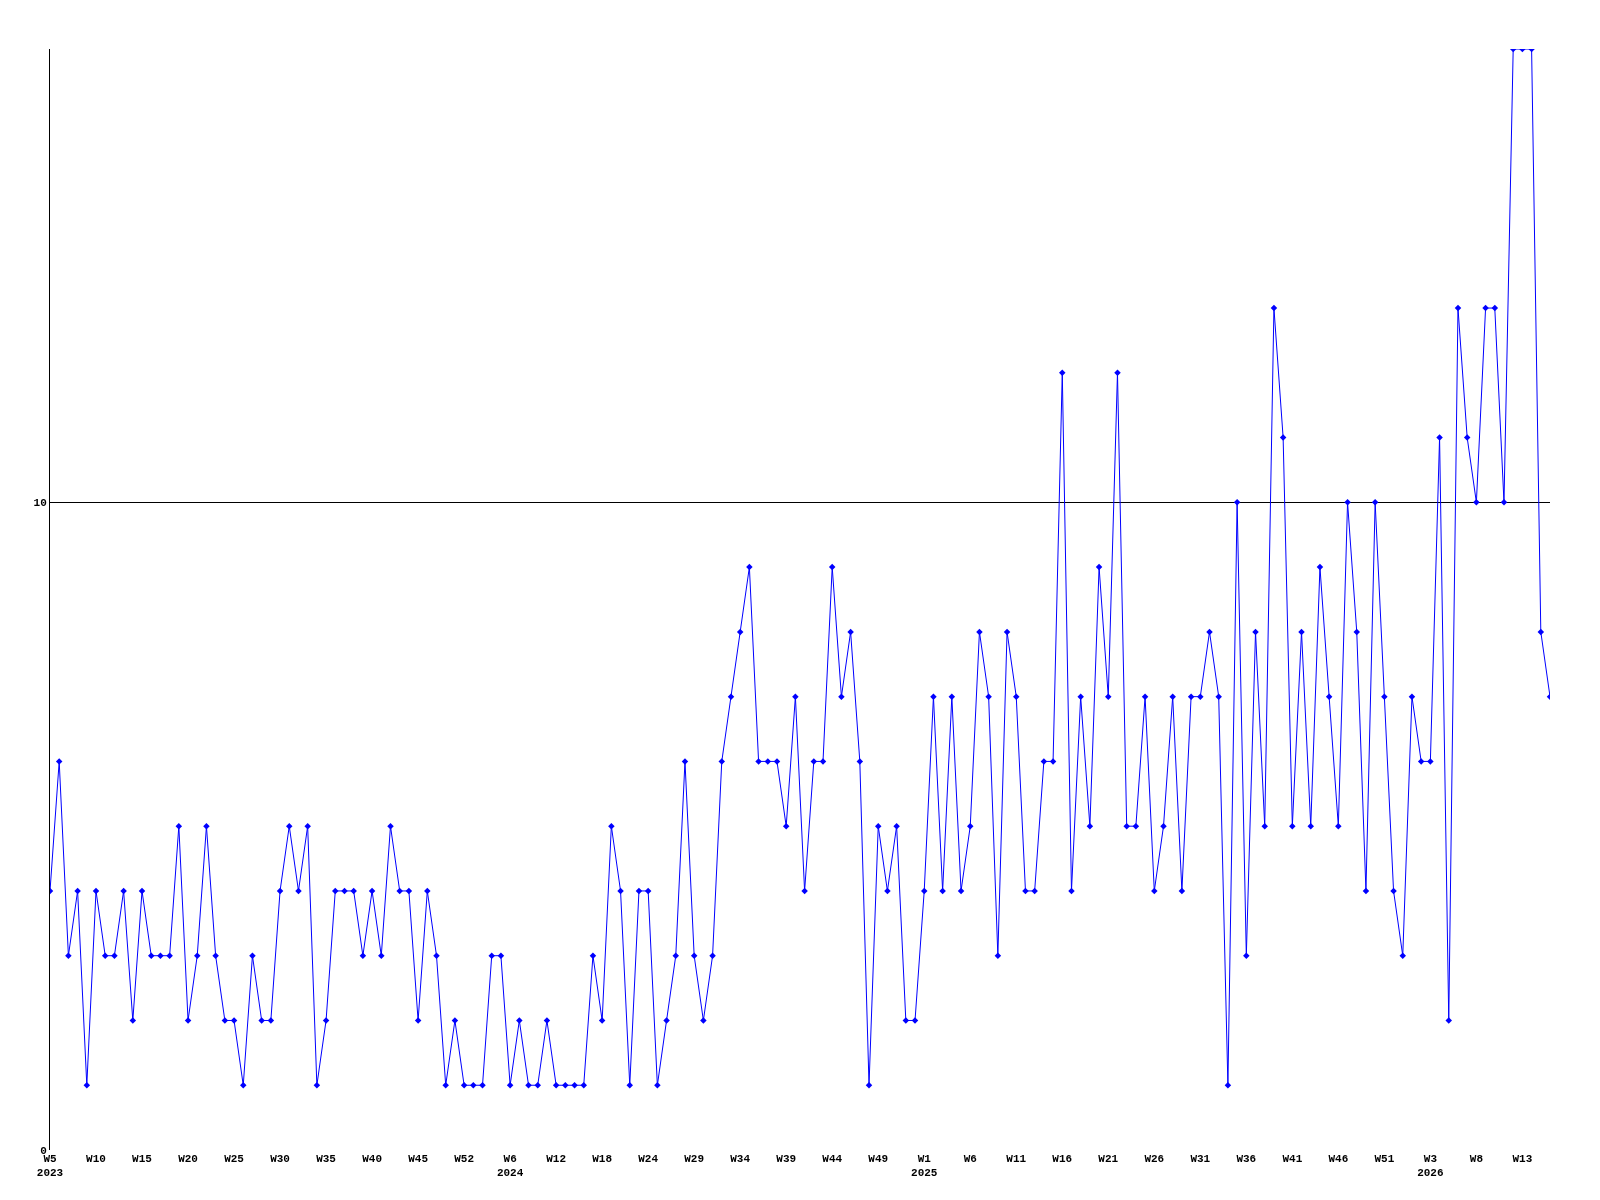 Image resolution: width=1600 pixels, height=1200 pixels. Describe the element at coordinates (1016, 1159) in the screenshot. I see `x-tick-label: W11` at that location.